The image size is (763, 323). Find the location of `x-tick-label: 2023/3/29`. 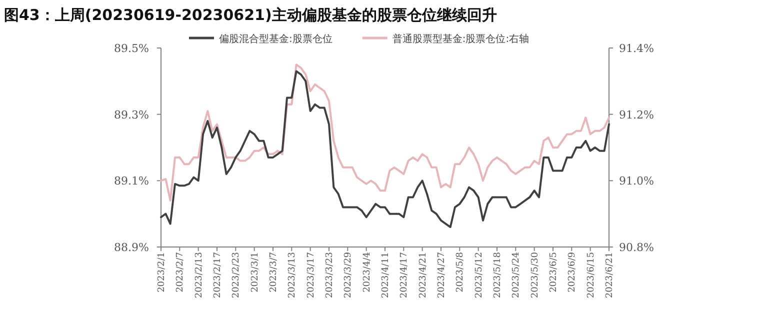

x-tick-label: 2023/3/29 is located at coordinates (349, 275).